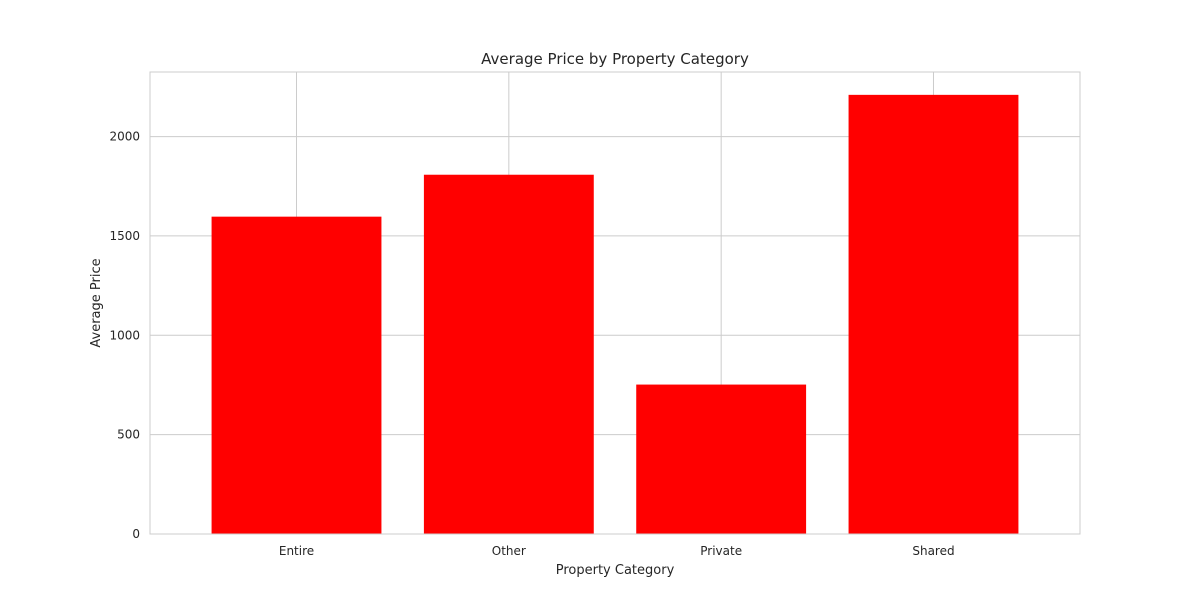 The width and height of the screenshot is (1200, 604). I want to click on y-tick-label: 1000, so click(124, 335).